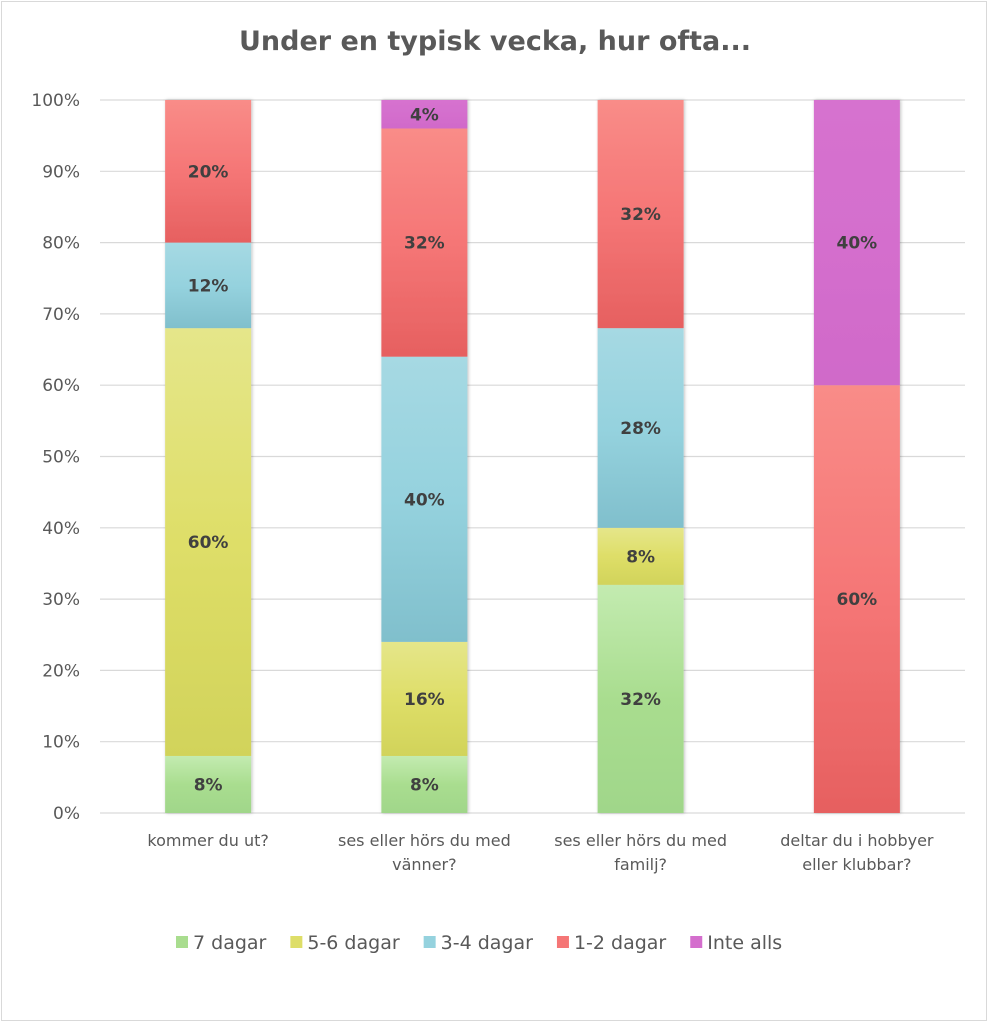 The height and width of the screenshot is (1024, 990). I want to click on legend-item: Inte alls, so click(736, 943).